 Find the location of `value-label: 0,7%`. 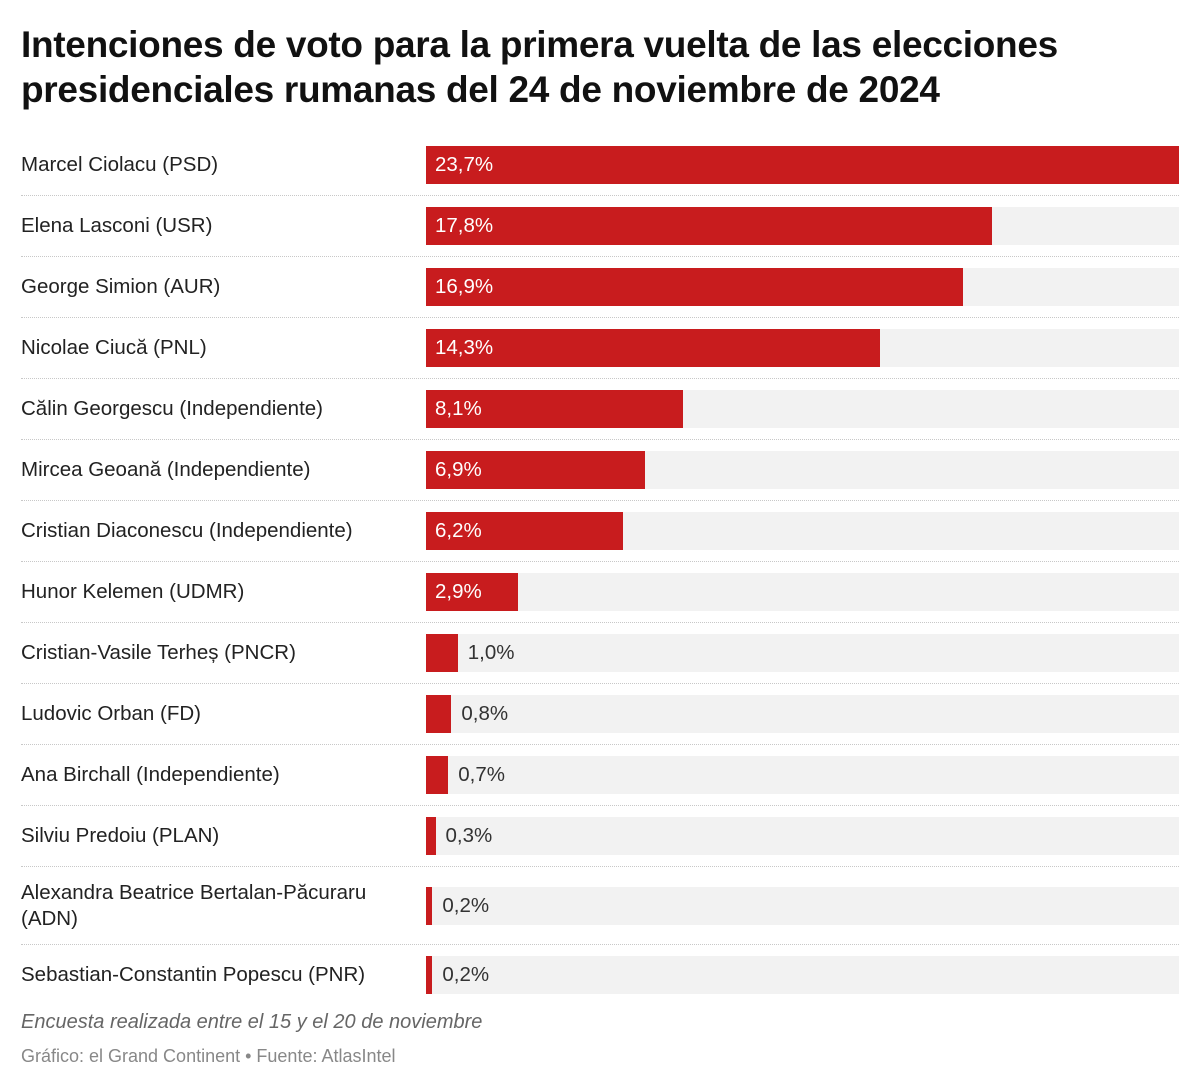

value-label: 0,7% is located at coordinates (481, 774).